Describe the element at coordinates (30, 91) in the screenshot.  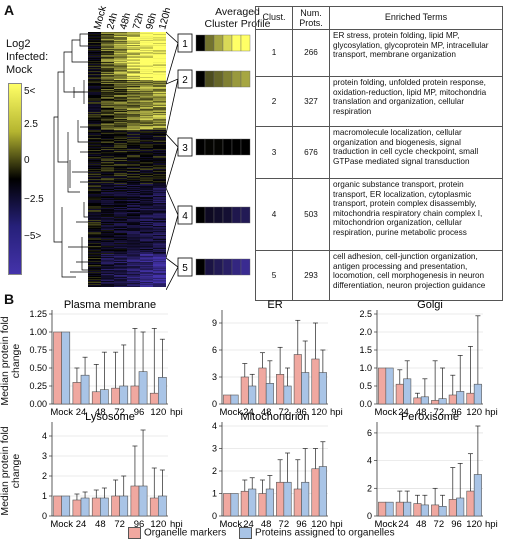
I see `scale-tick: 5<` at that location.